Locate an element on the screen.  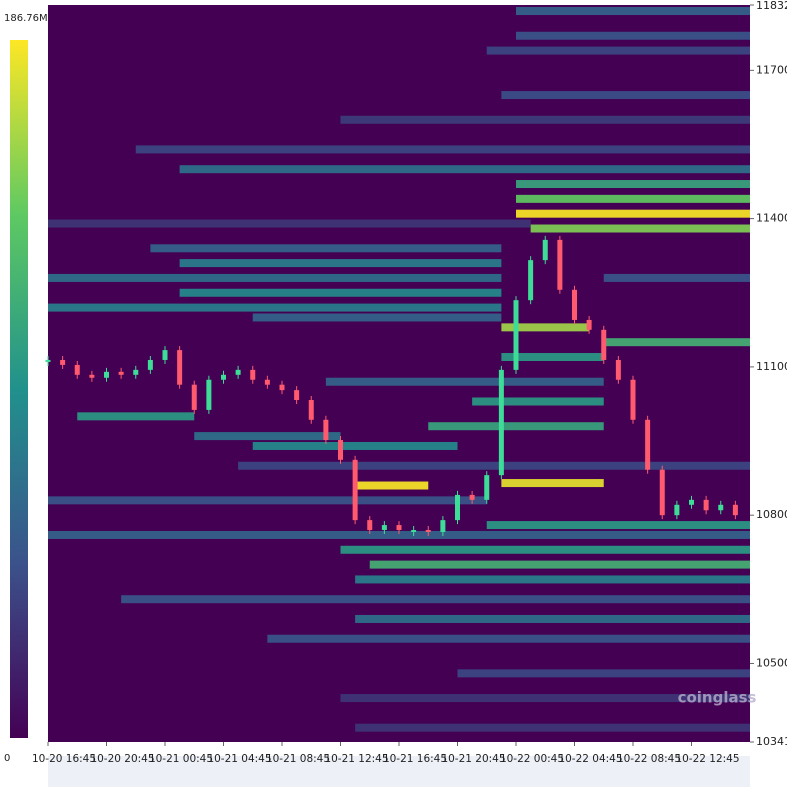
x-tick-label: 10-22 08:45 is located at coordinates (649, 759).